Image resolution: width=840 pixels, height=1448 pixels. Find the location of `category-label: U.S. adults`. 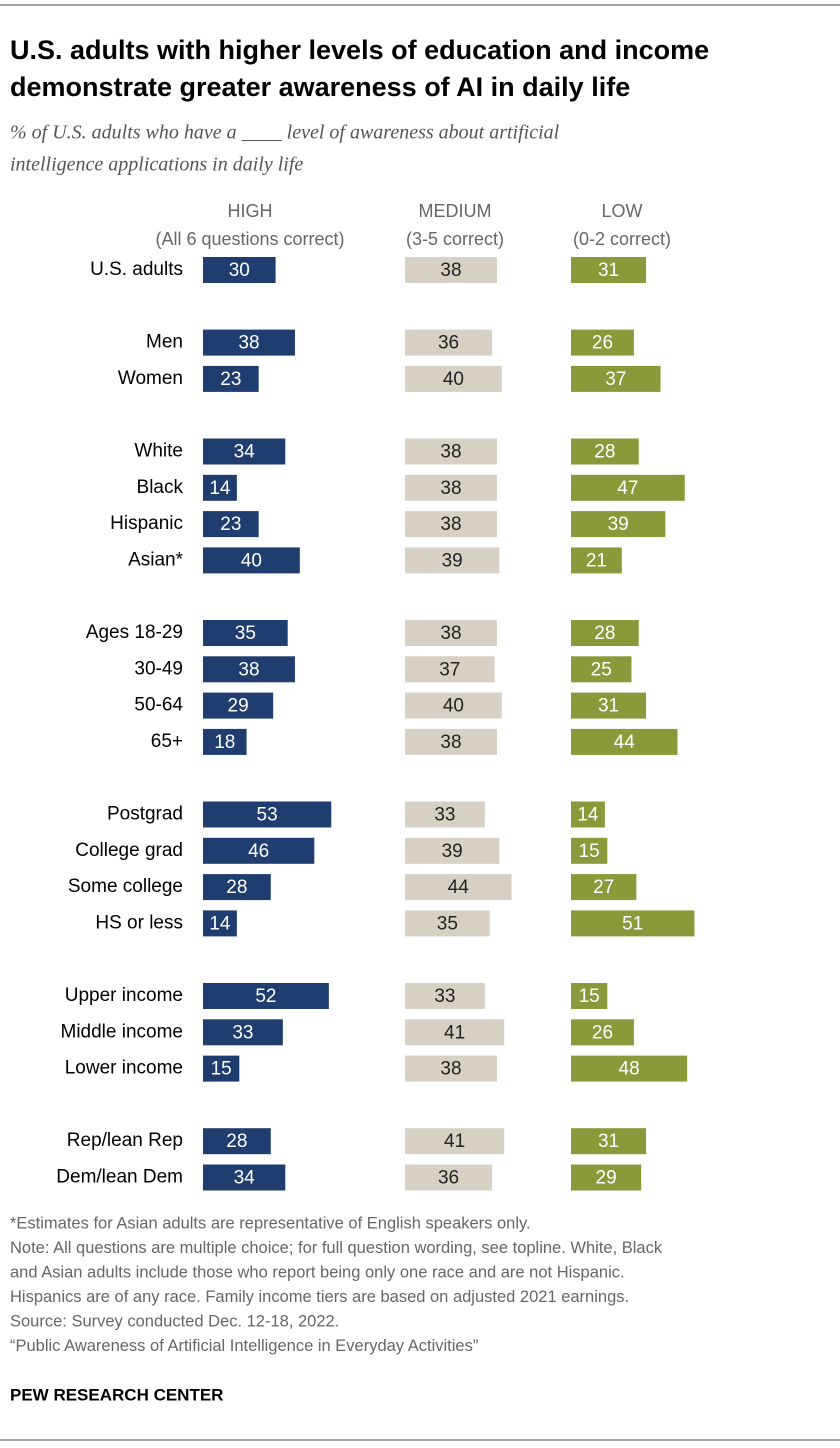

category-label: U.S. adults is located at coordinates (136, 269).